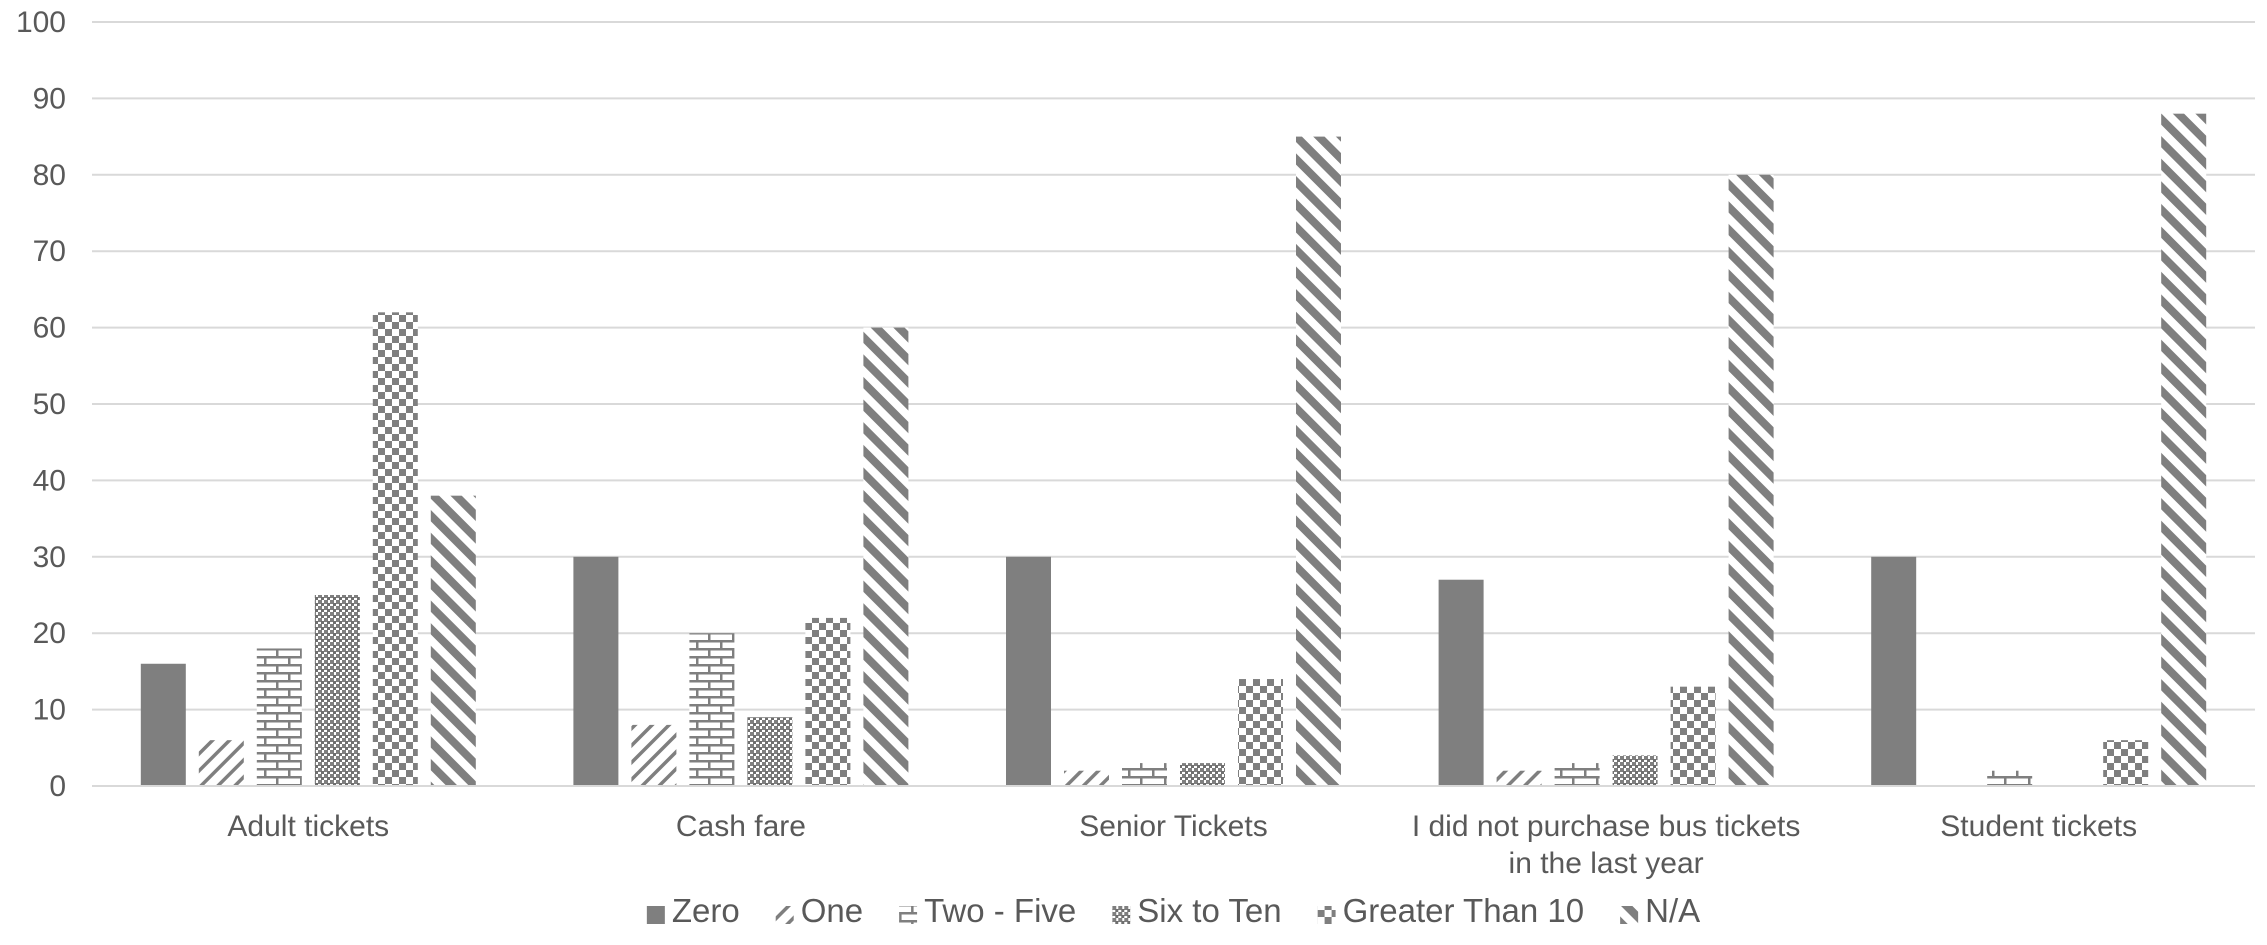 Image resolution: width=2267 pixels, height=945 pixels. Describe the element at coordinates (49, 557) in the screenshot. I see `y-tick-label: 30` at that location.